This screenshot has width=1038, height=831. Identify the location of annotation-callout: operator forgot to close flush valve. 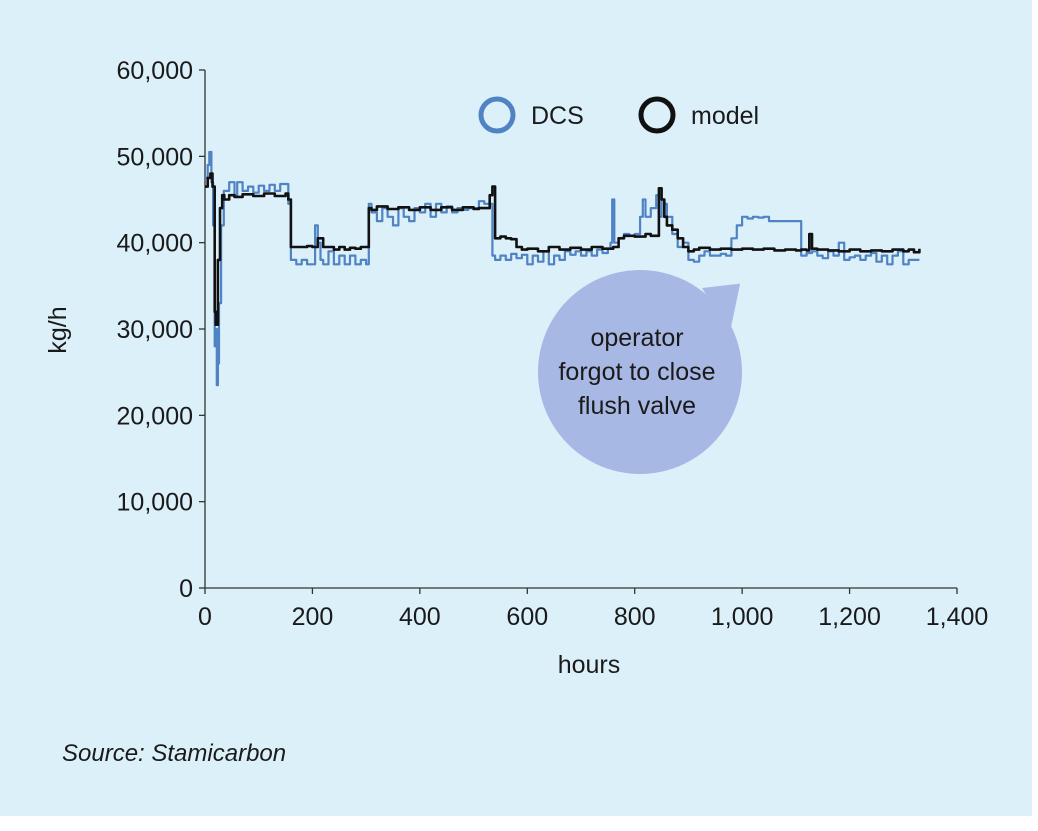
(640, 372).